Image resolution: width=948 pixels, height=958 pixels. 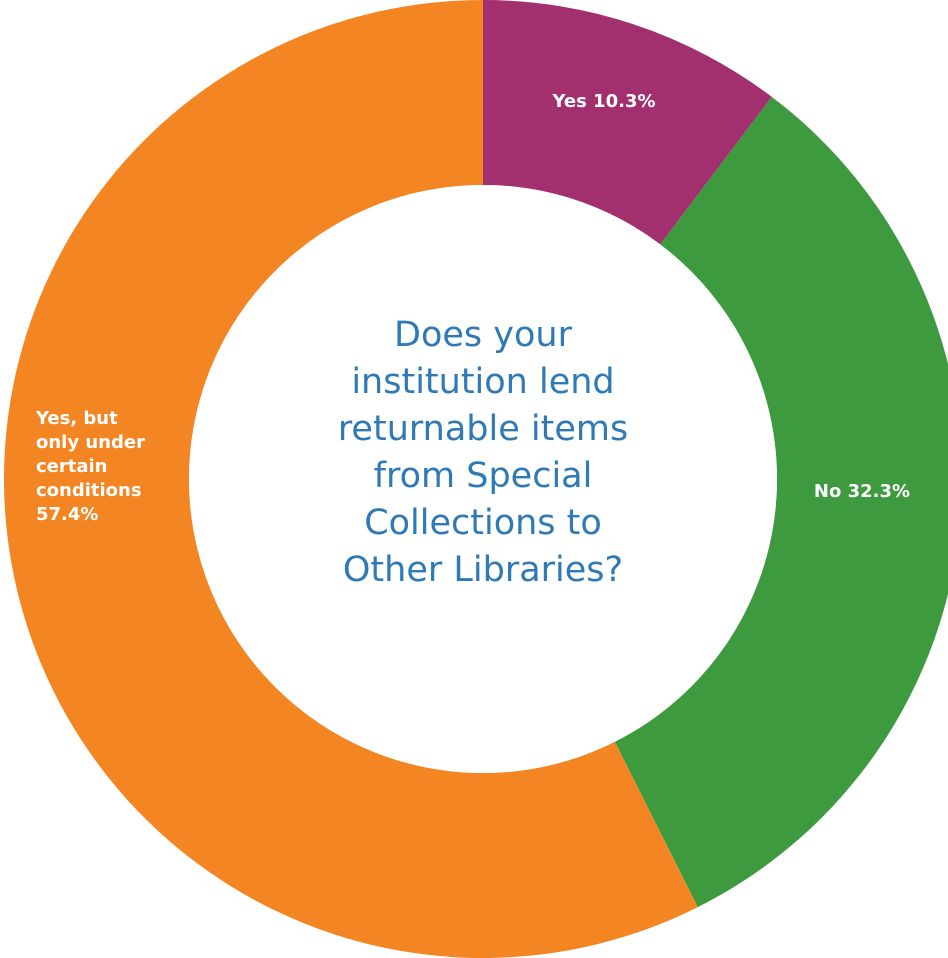 What do you see at coordinates (89, 490) in the screenshot?
I see `slice-label-line: conditions` at bounding box center [89, 490].